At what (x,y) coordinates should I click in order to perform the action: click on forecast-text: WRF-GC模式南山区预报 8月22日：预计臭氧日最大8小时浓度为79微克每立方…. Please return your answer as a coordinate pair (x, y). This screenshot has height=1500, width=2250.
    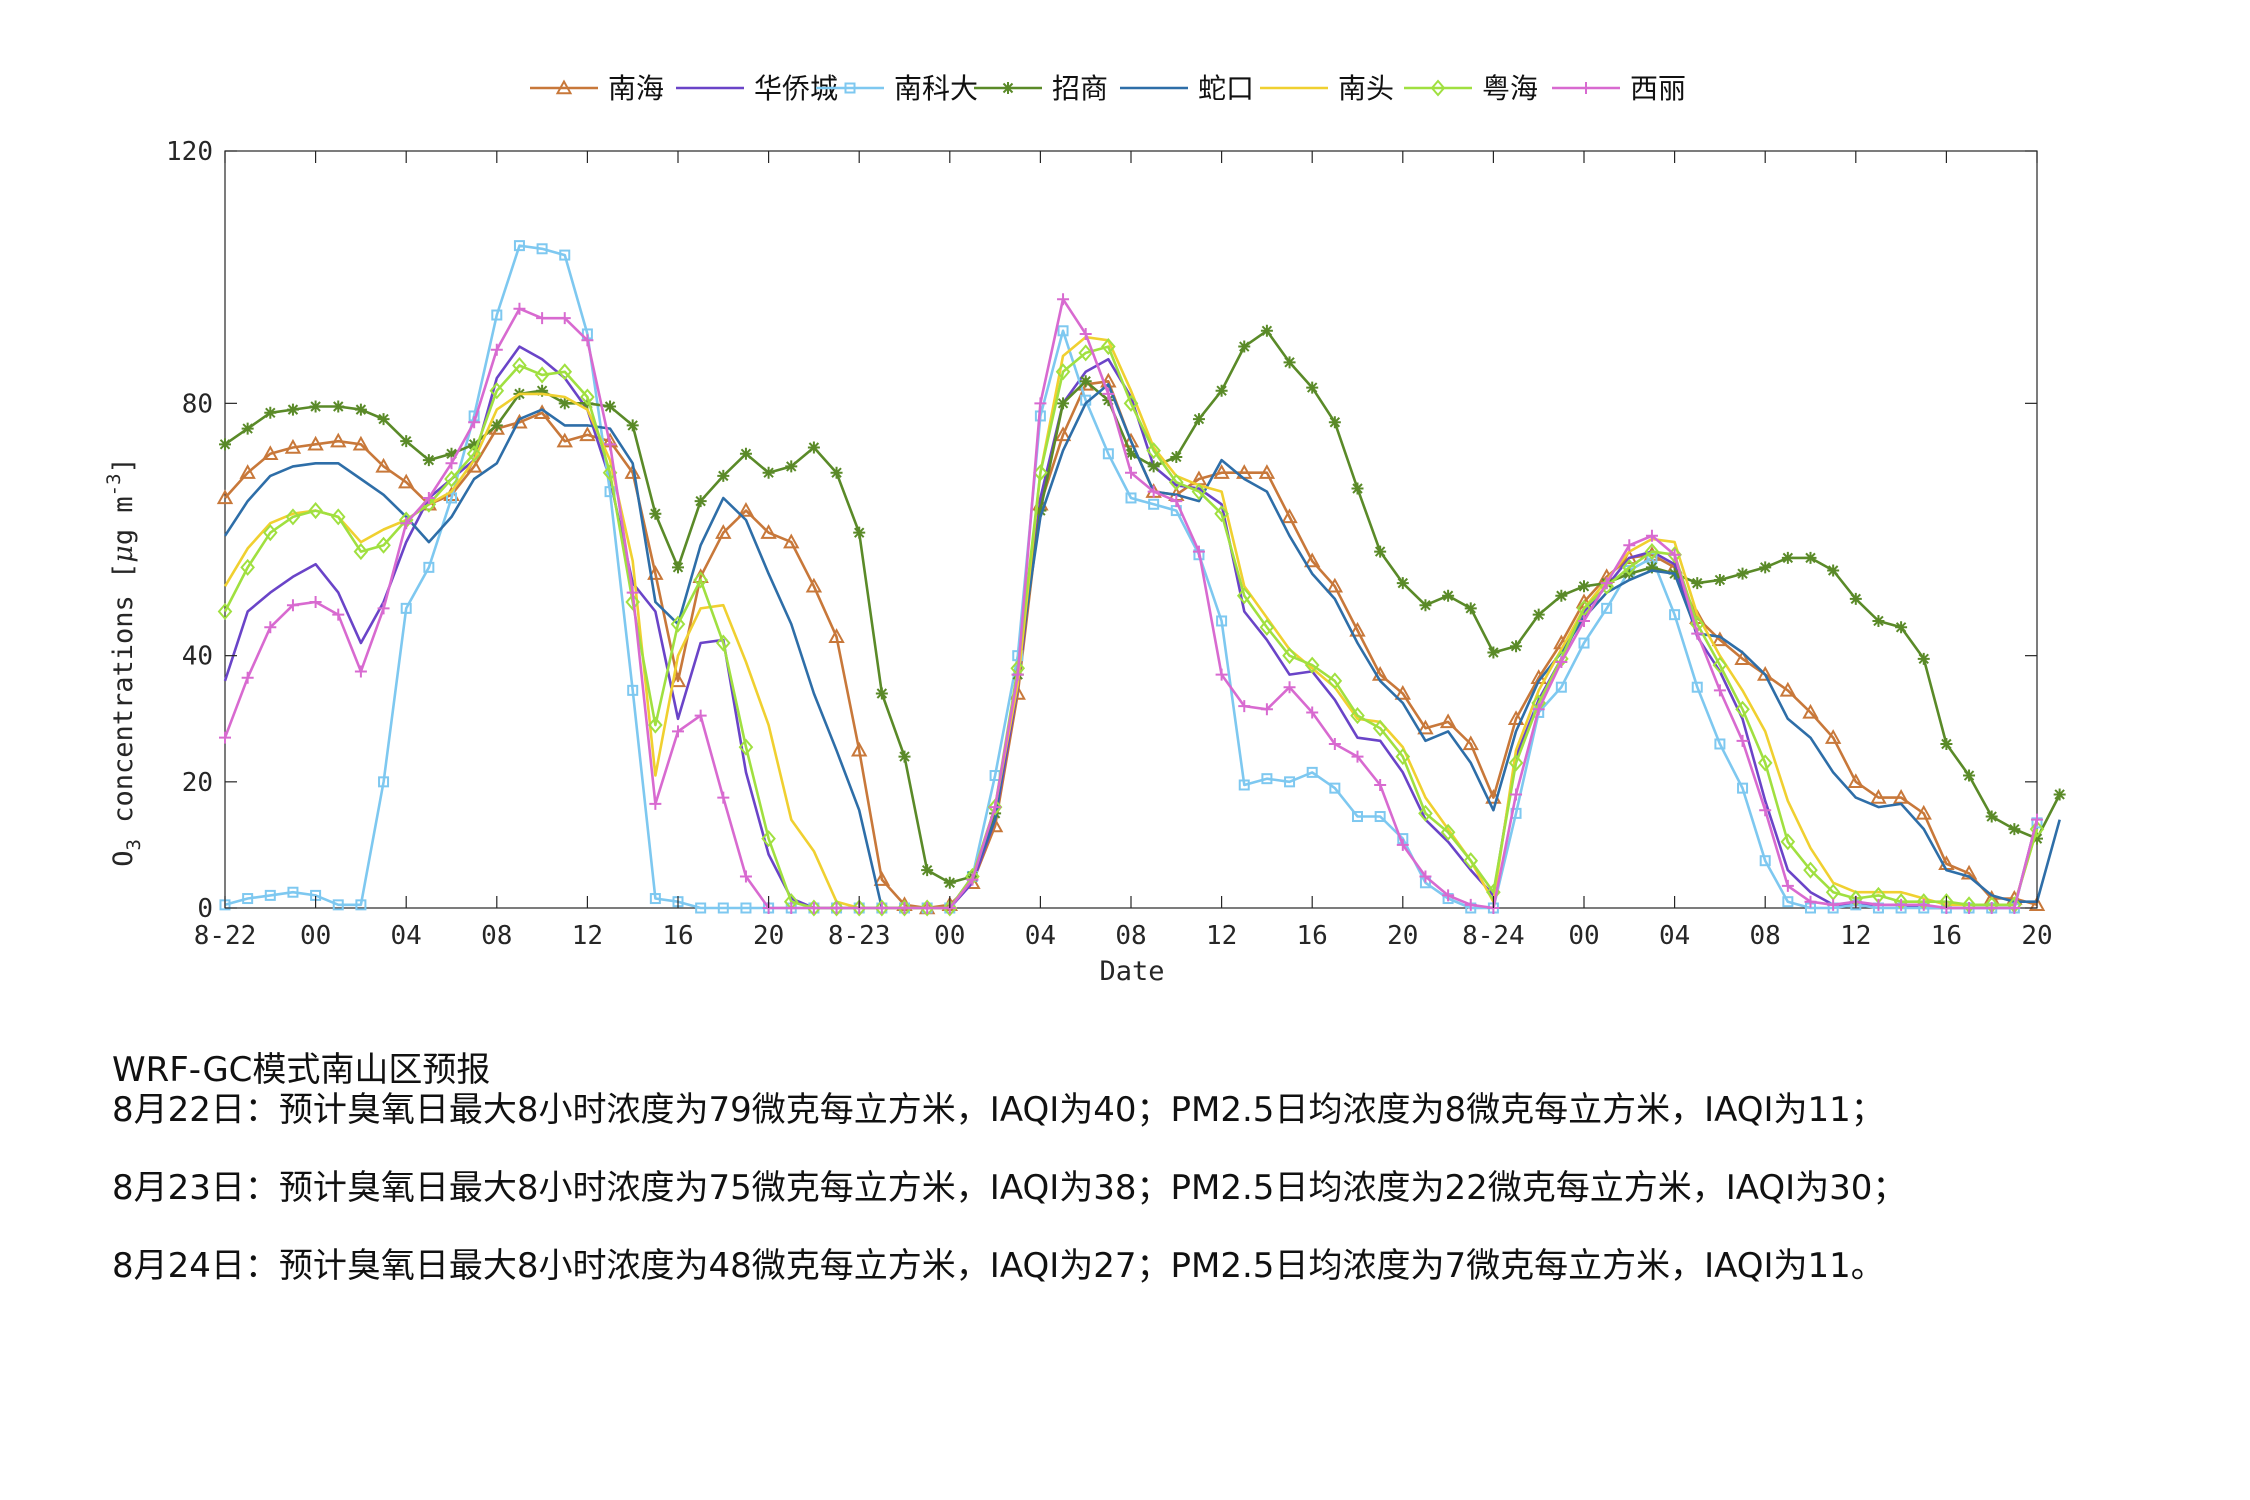
    Looking at the image, I should click on (1009, 1168).